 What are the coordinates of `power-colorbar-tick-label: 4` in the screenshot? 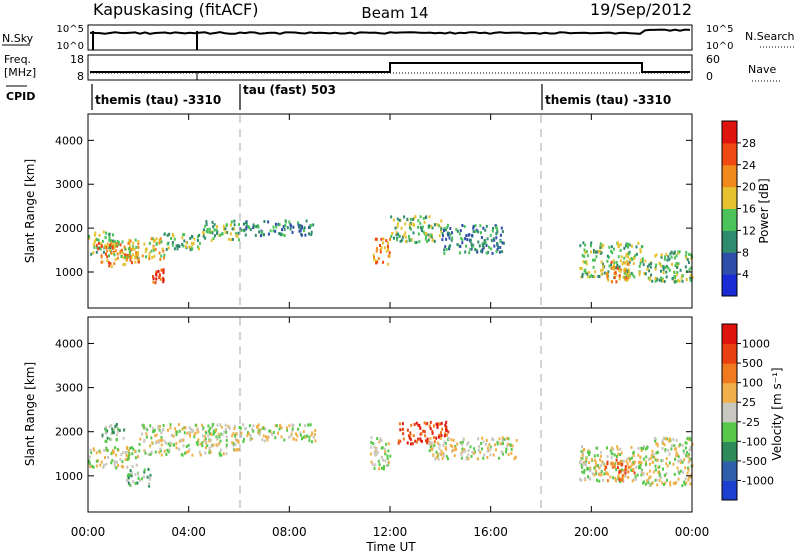 It's located at (745, 274).